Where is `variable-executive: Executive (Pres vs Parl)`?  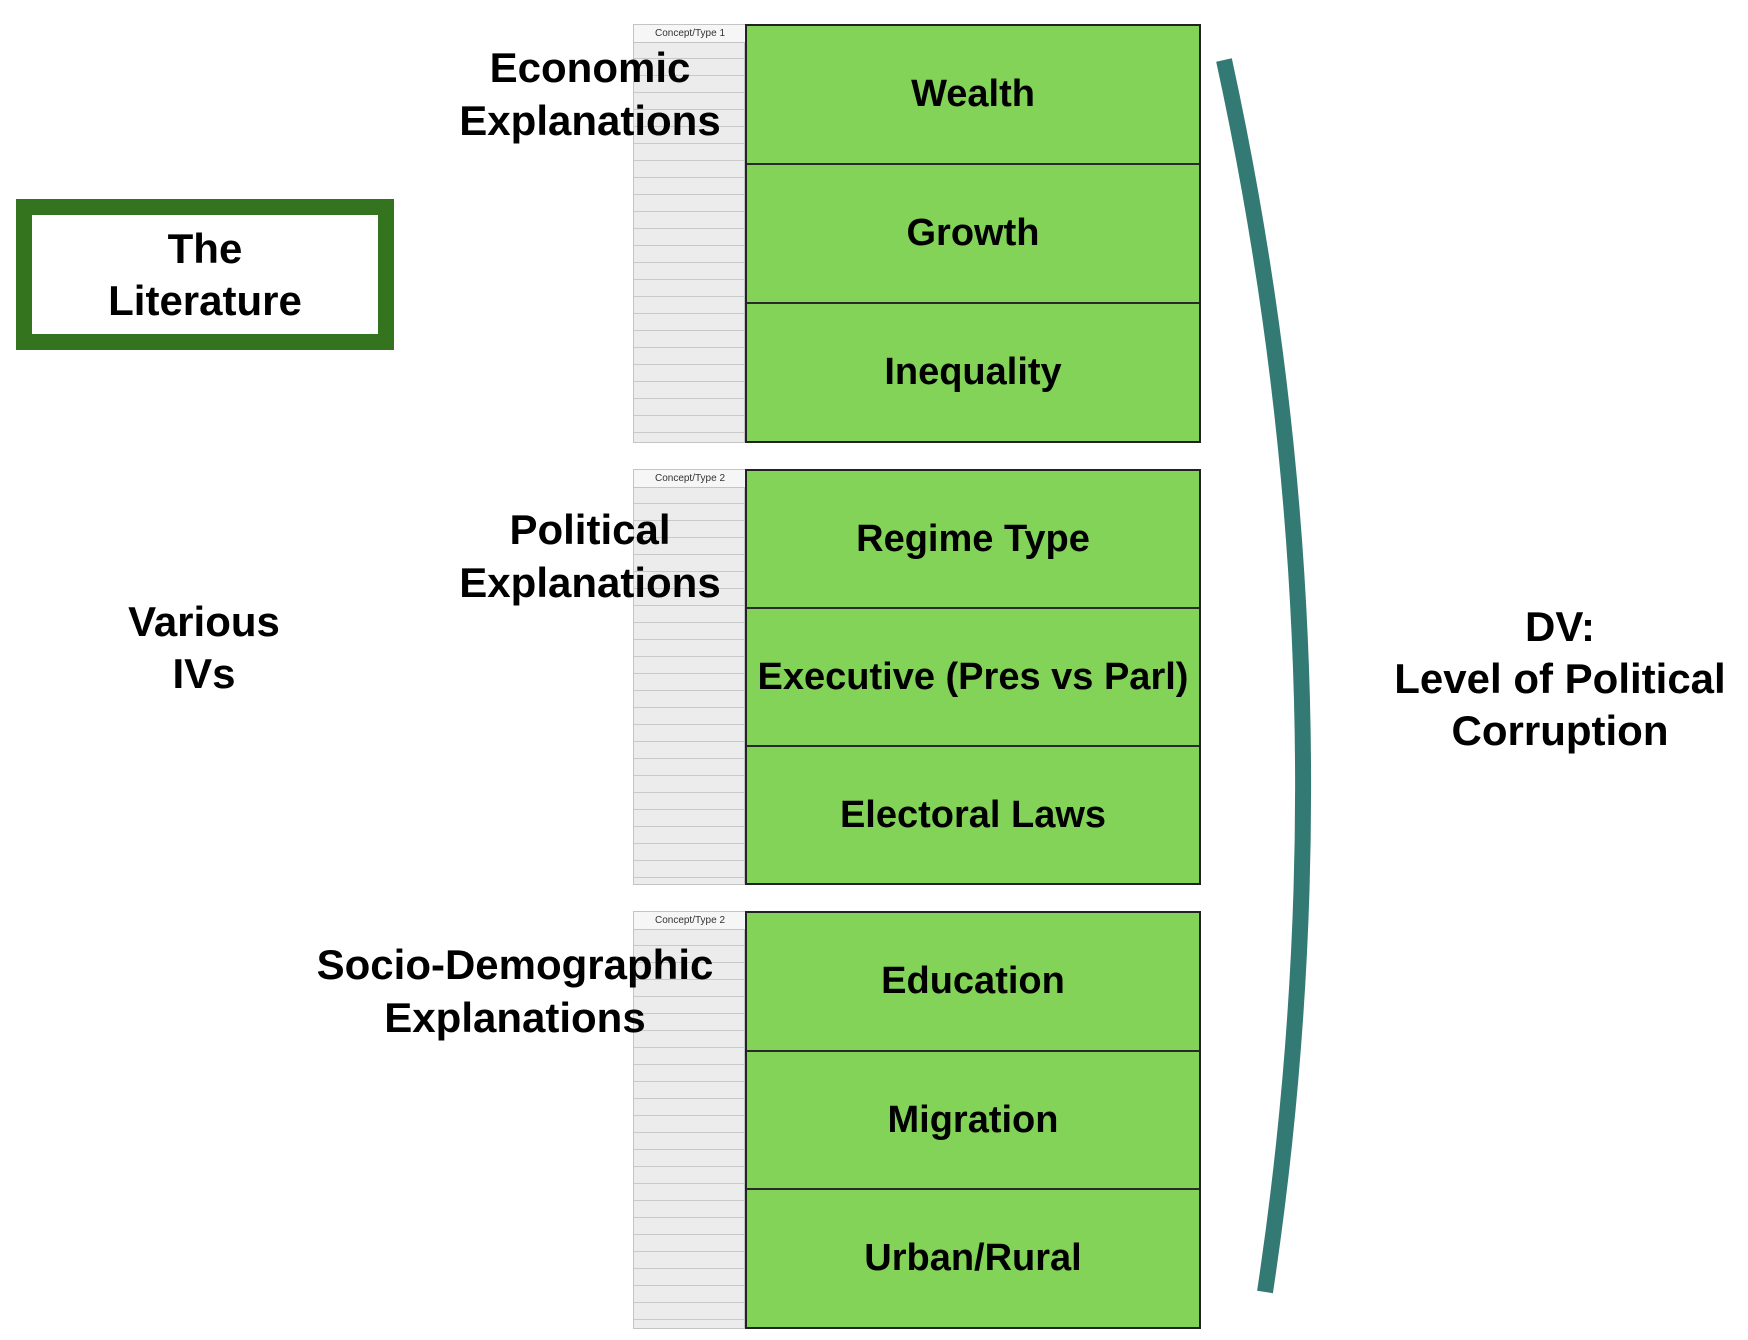
variable-executive: Executive (Pres vs Parl) is located at coordinates (973, 678).